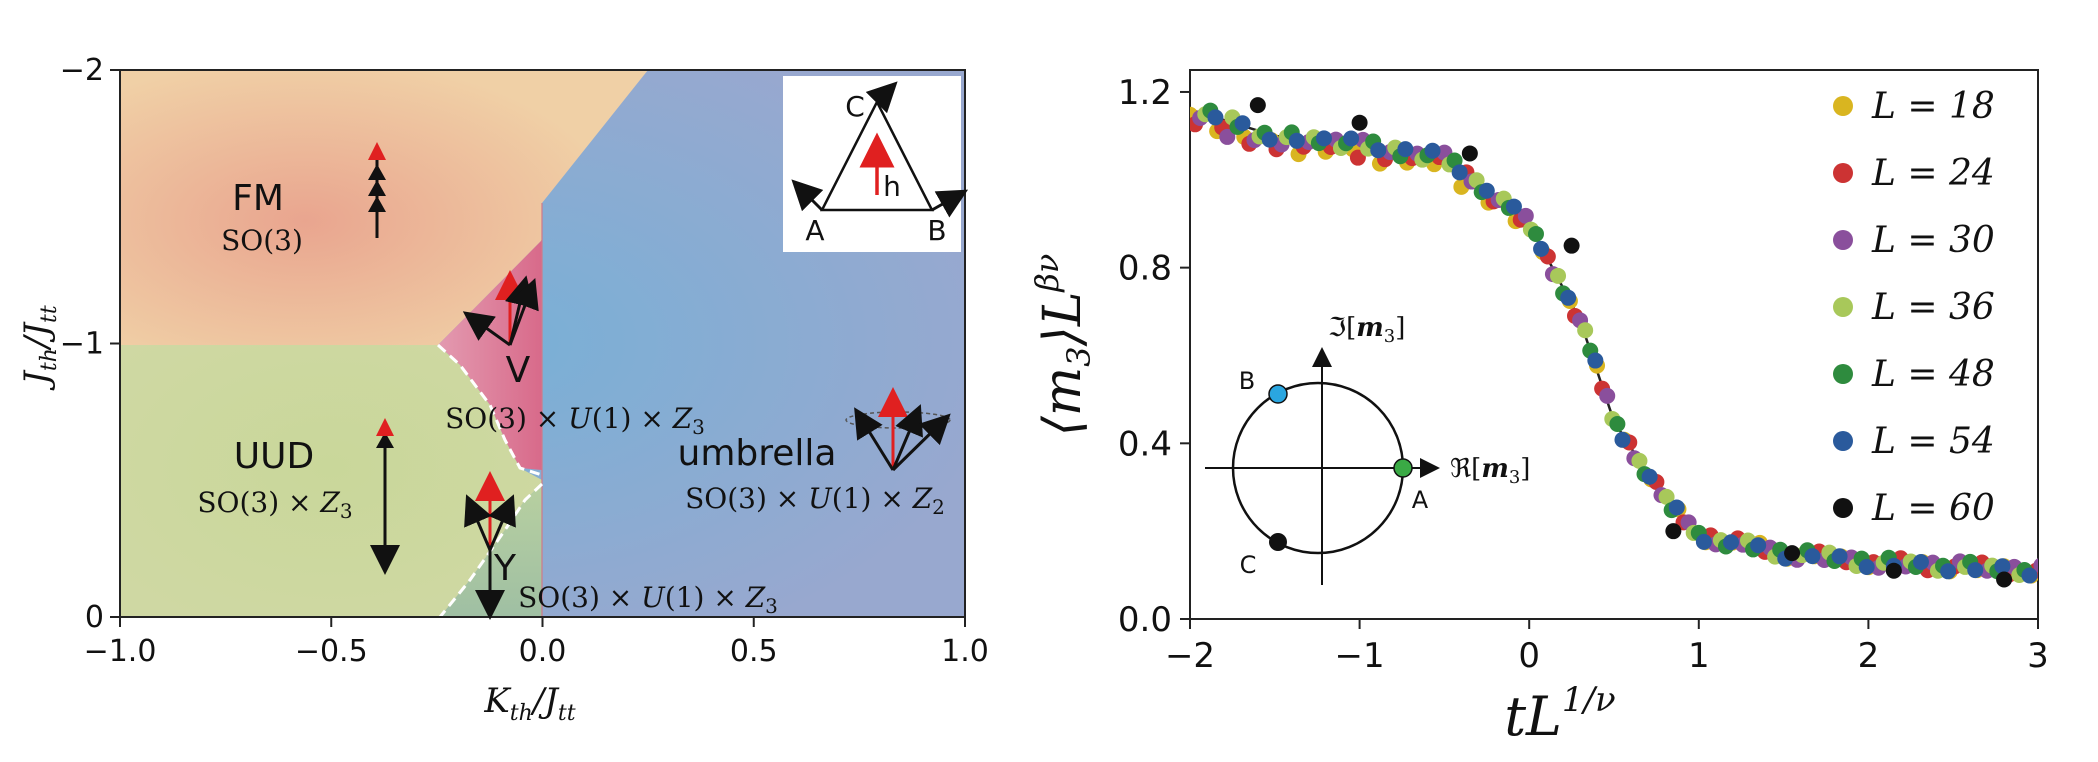 The image size is (2098, 762). I want to click on left-y-tick-label: 0, so click(94, 617).